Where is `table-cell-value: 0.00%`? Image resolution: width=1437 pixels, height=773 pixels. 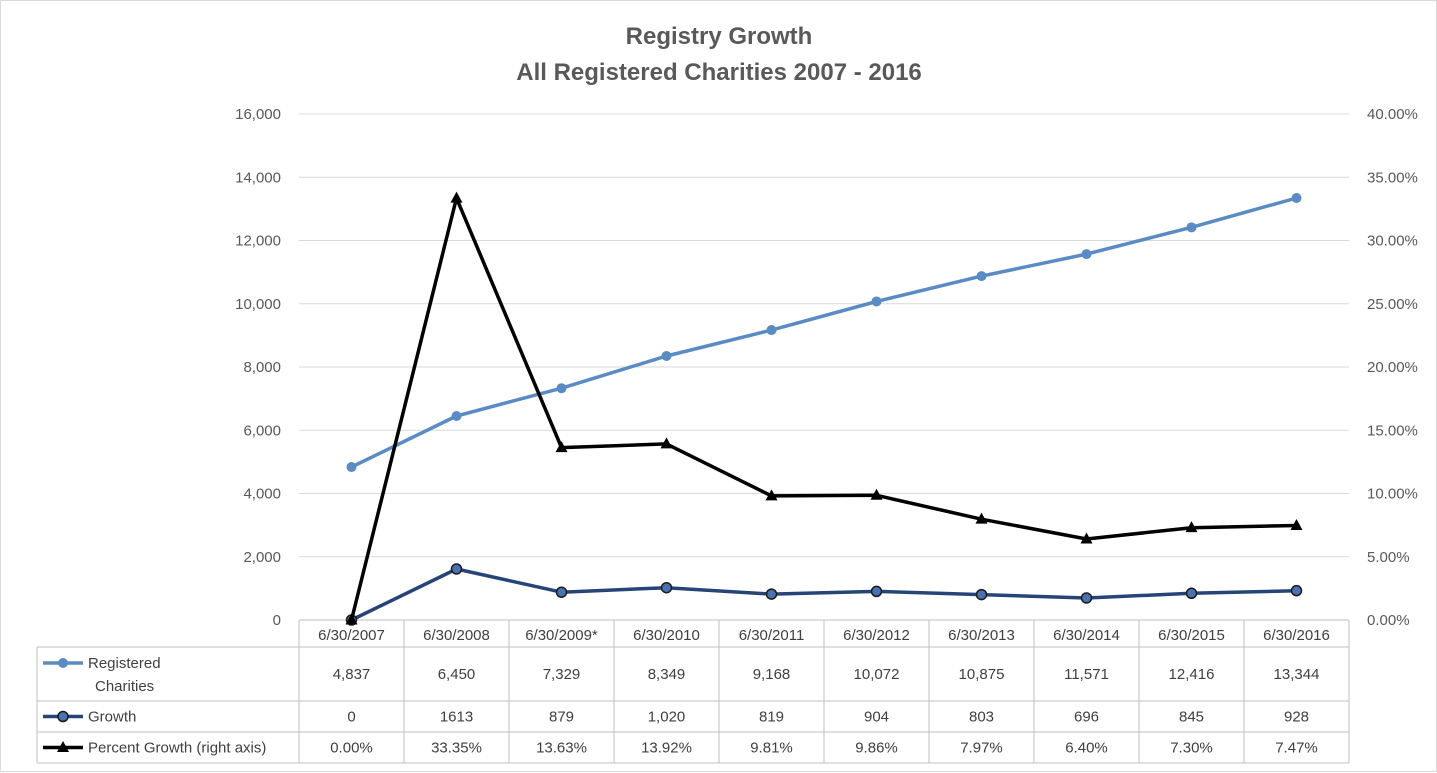
table-cell-value: 0.00% is located at coordinates (351, 748).